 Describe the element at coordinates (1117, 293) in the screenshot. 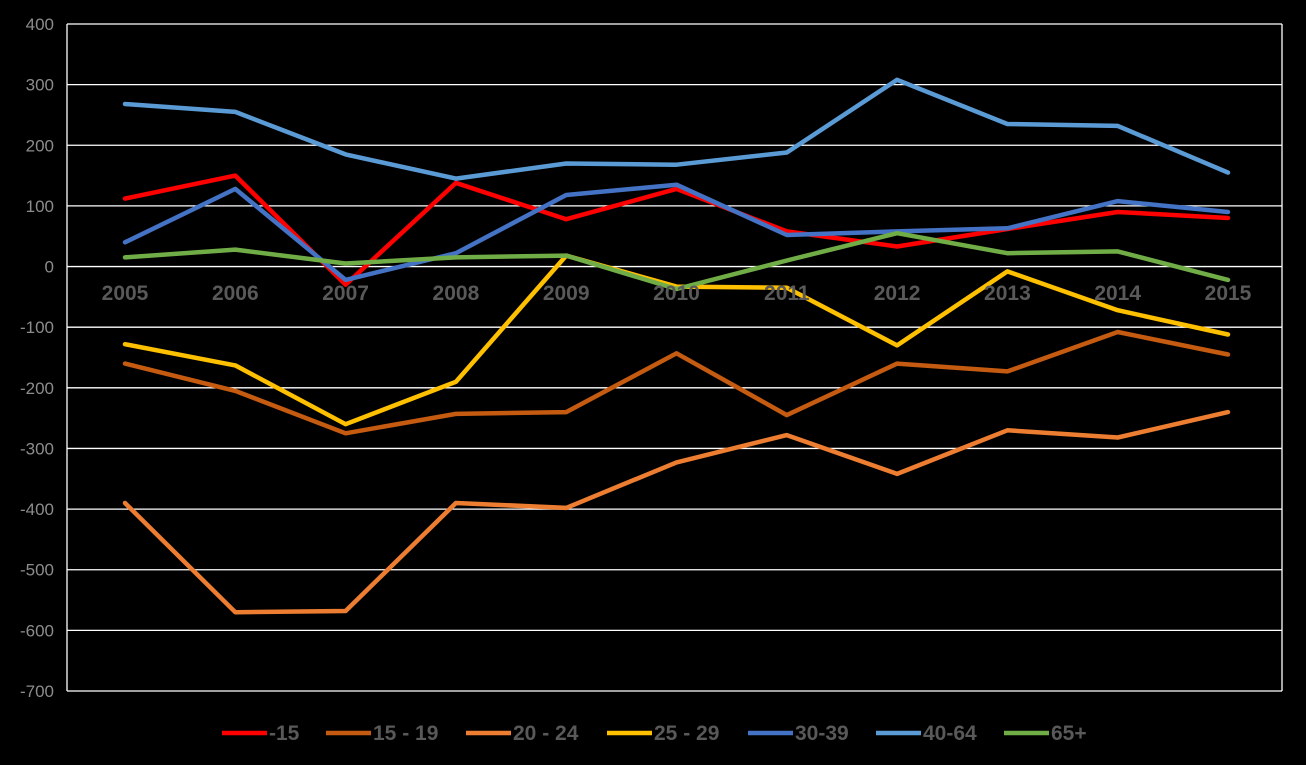

I see `x-tick-label: 2014` at that location.